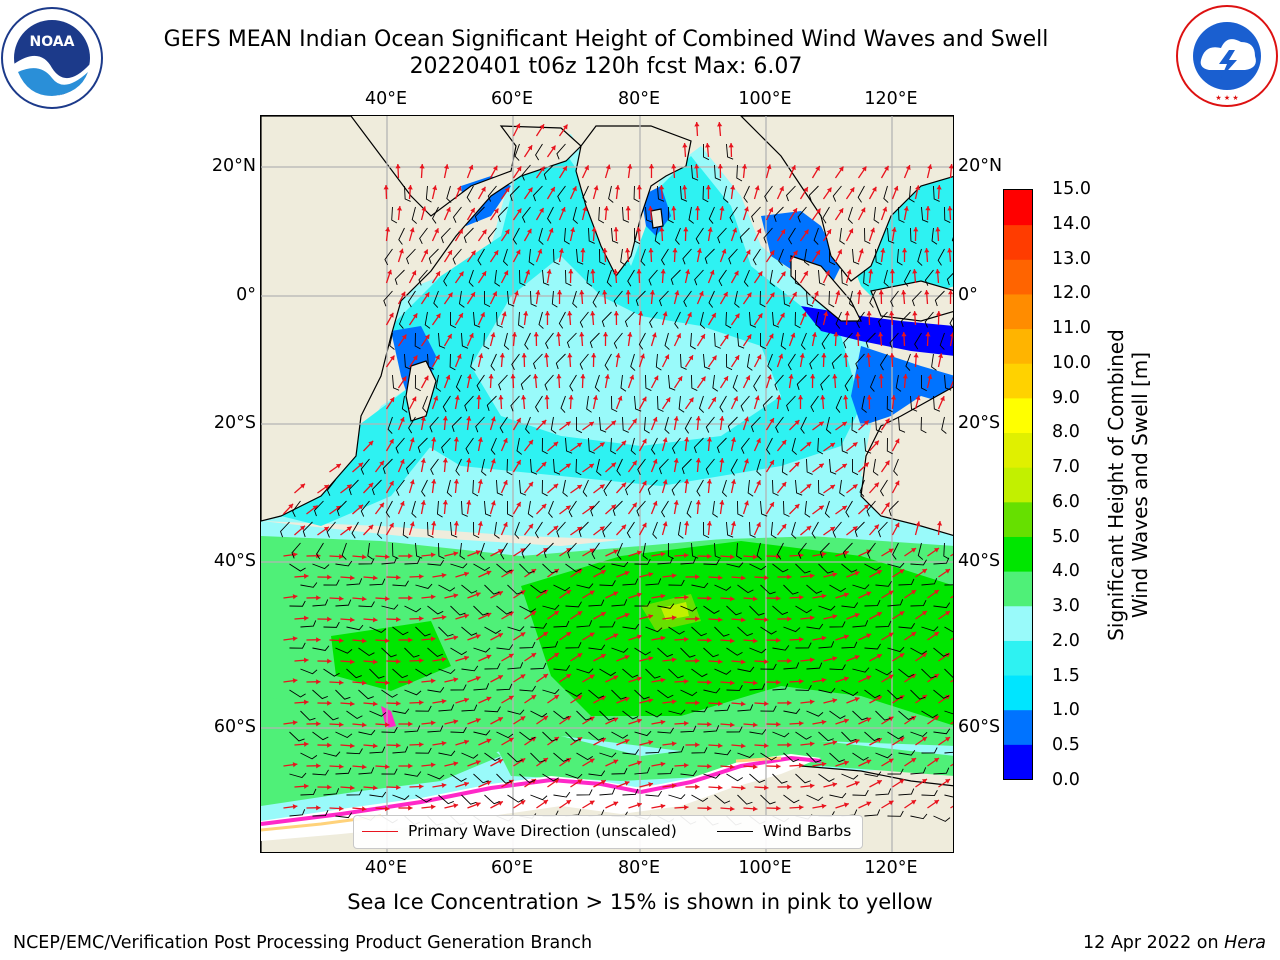 Image resolution: width=1280 pixels, height=960 pixels. I want to click on legend-entry-wave: Primary Wave Direction (unscaled), so click(519, 831).